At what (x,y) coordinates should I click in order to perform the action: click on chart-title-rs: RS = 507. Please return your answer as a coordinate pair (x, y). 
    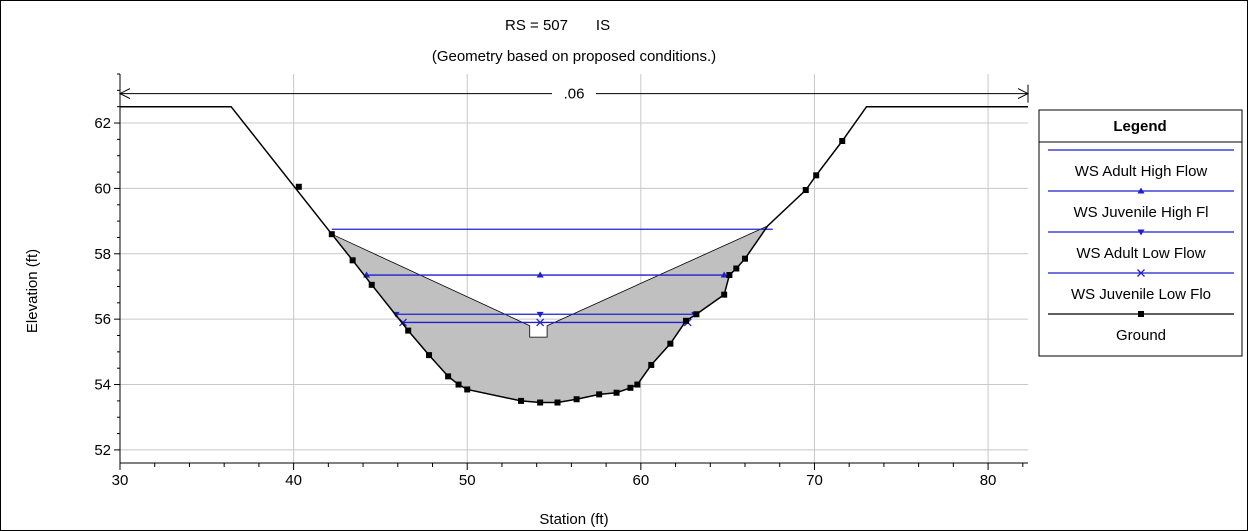
    Looking at the image, I should click on (536, 25).